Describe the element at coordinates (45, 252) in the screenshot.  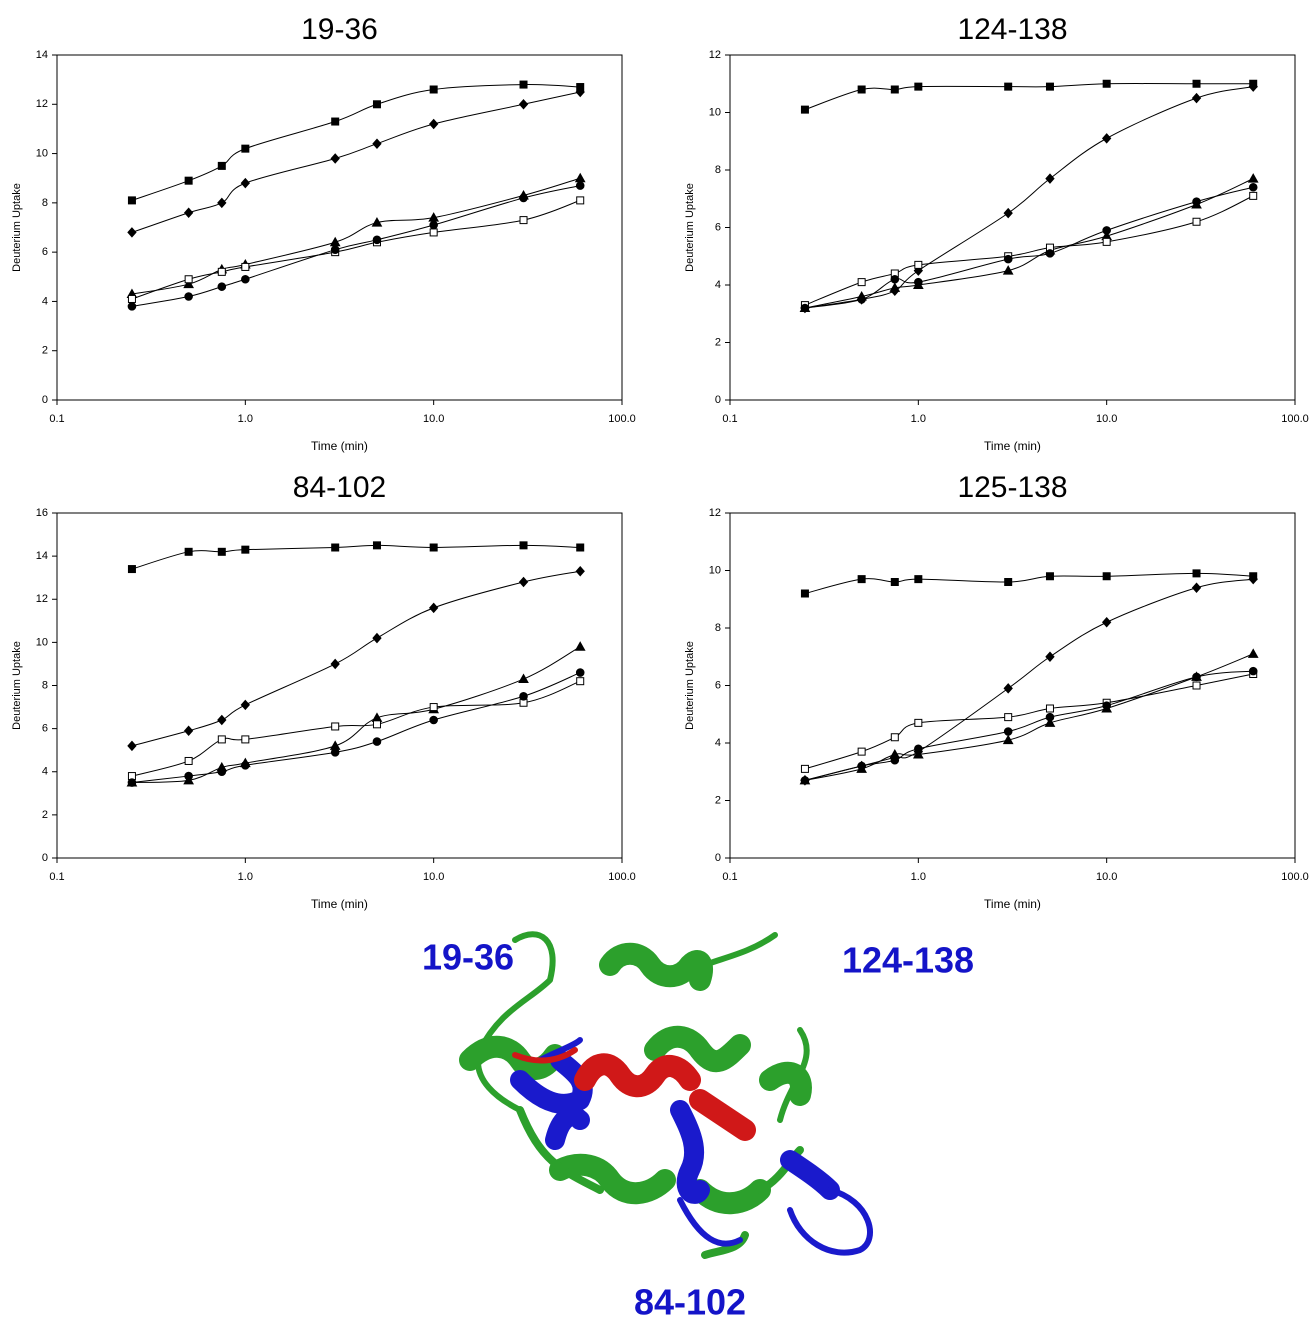
I see `y-tick-label: 6` at that location.